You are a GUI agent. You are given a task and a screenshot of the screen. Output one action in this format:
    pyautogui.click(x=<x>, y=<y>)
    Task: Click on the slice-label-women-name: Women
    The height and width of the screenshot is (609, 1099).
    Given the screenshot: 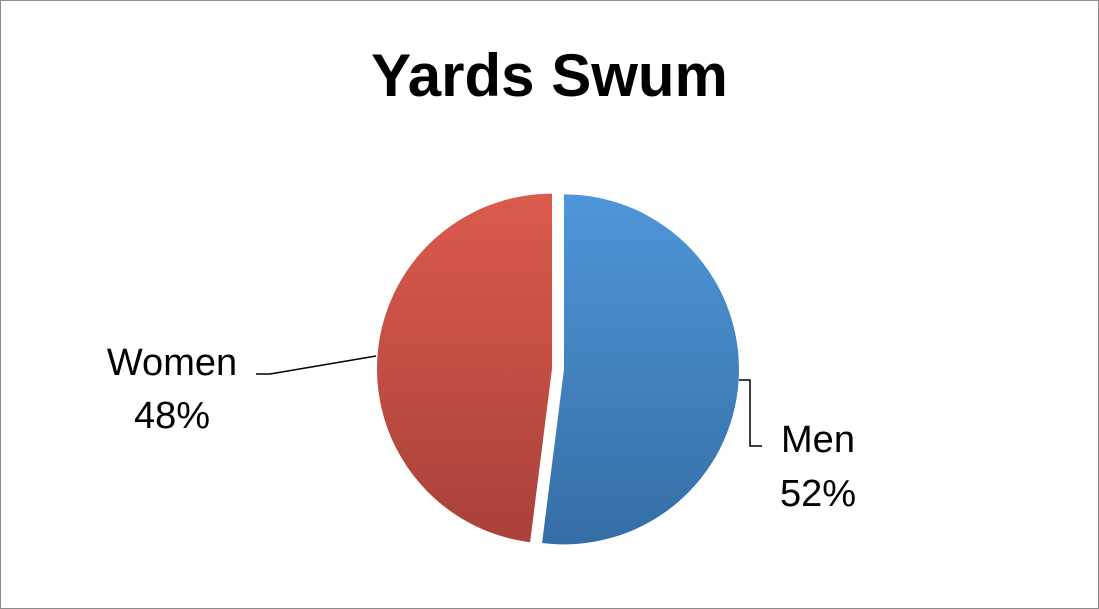 What is the action you would take?
    pyautogui.click(x=172, y=363)
    